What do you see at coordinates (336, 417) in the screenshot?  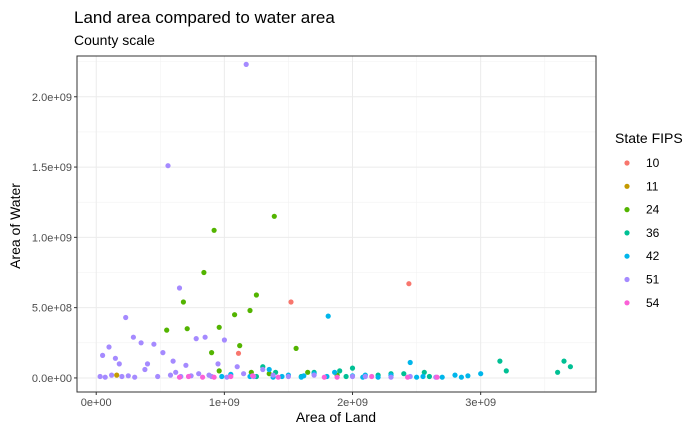 I see `x-axis-title: Area of Land` at bounding box center [336, 417].